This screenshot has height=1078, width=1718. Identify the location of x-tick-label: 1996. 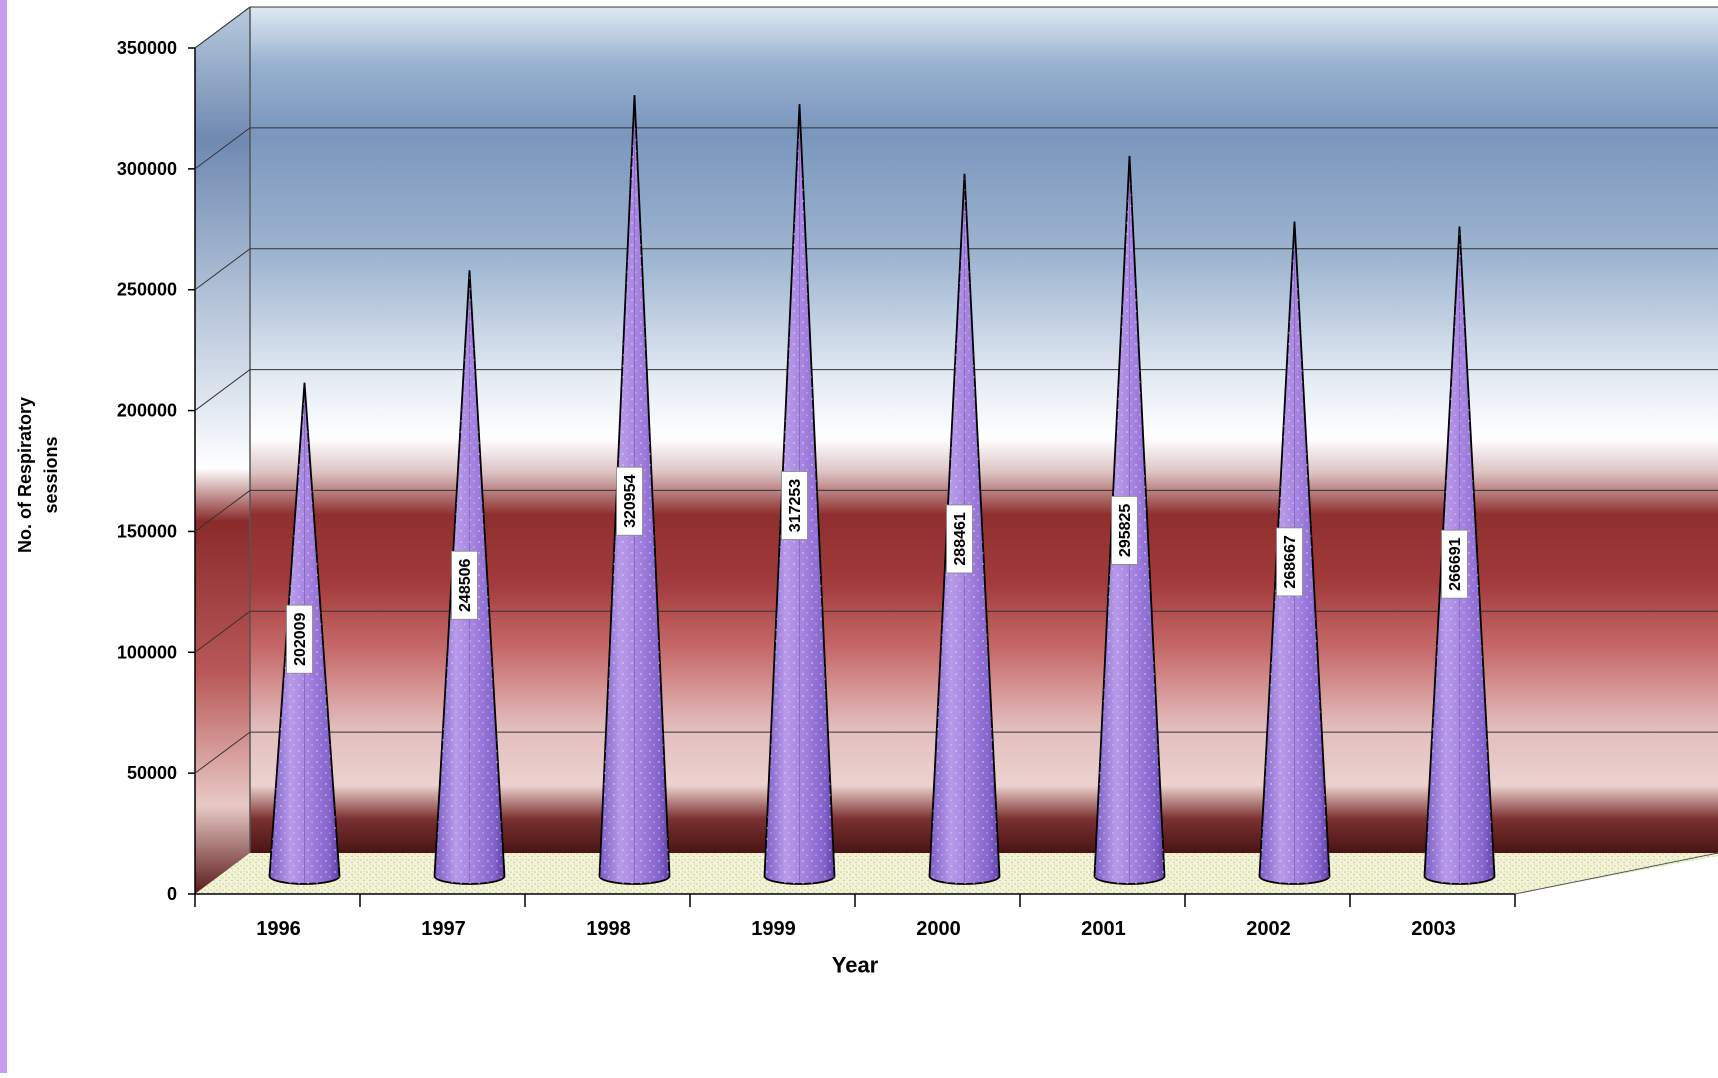
(278, 929).